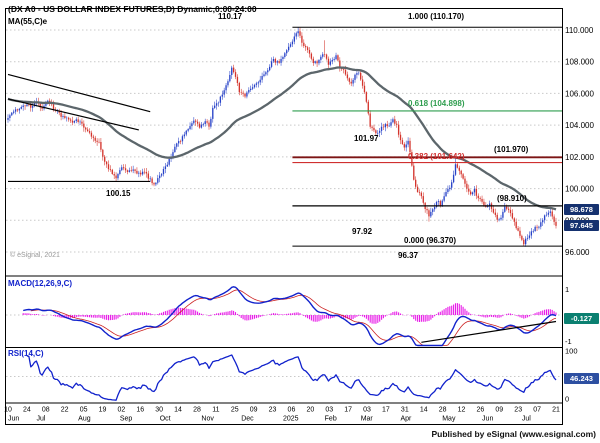 Image resolution: width=600 pixels, height=443 pixels. What do you see at coordinates (8, 410) in the screenshot?
I see `svg-text: 10` at bounding box center [8, 410].